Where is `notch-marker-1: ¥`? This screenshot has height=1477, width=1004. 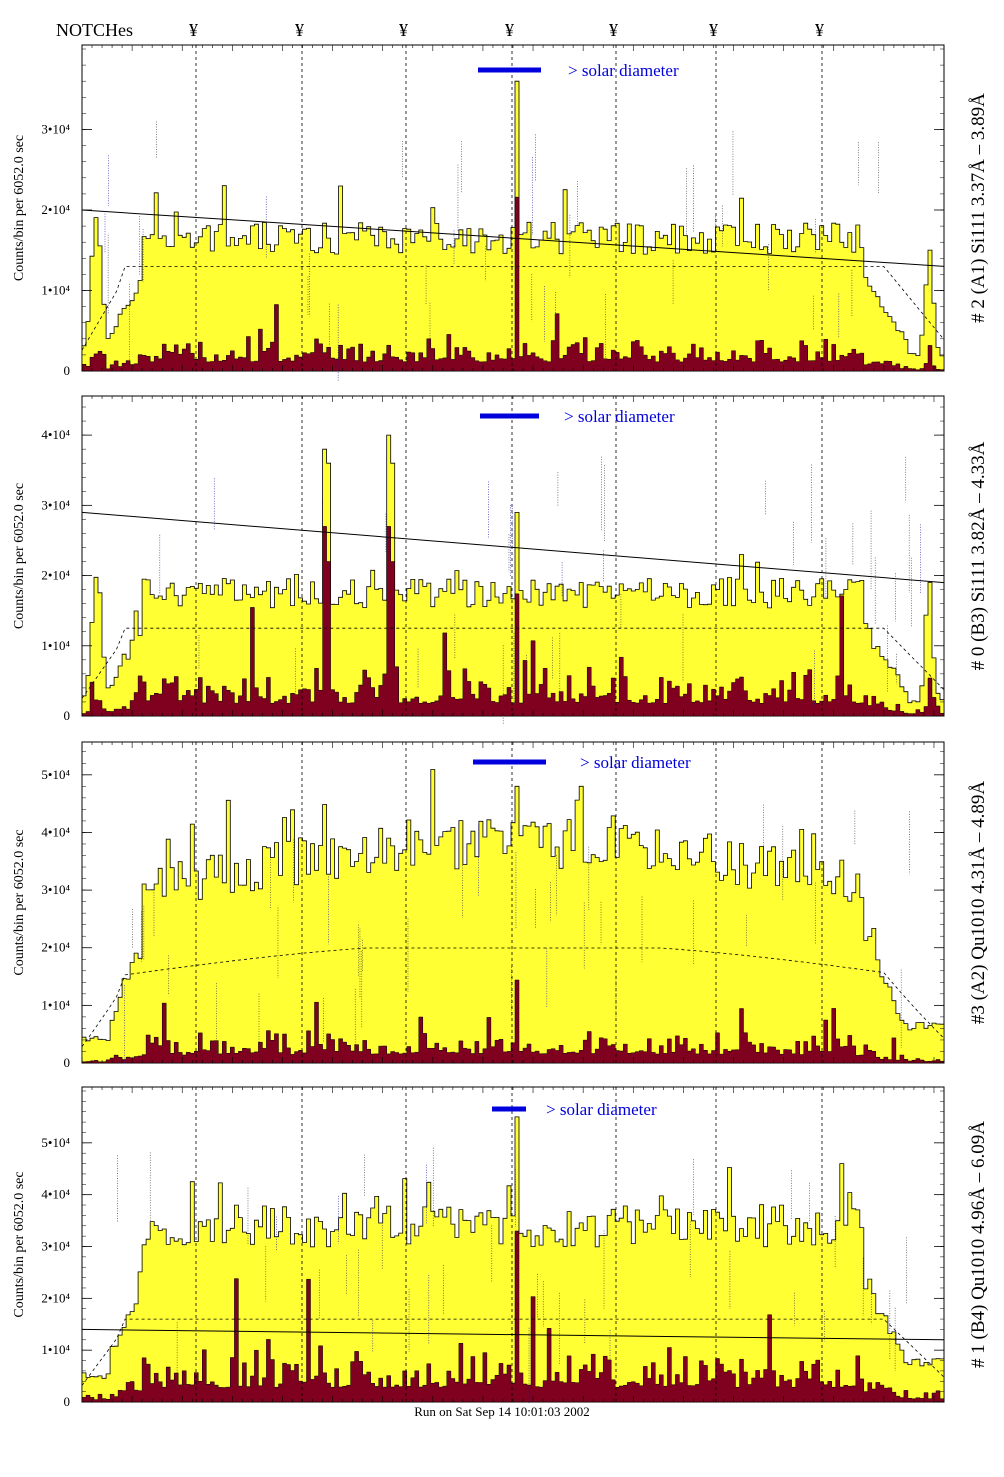
notch-marker-1: ¥ is located at coordinates (299, 30).